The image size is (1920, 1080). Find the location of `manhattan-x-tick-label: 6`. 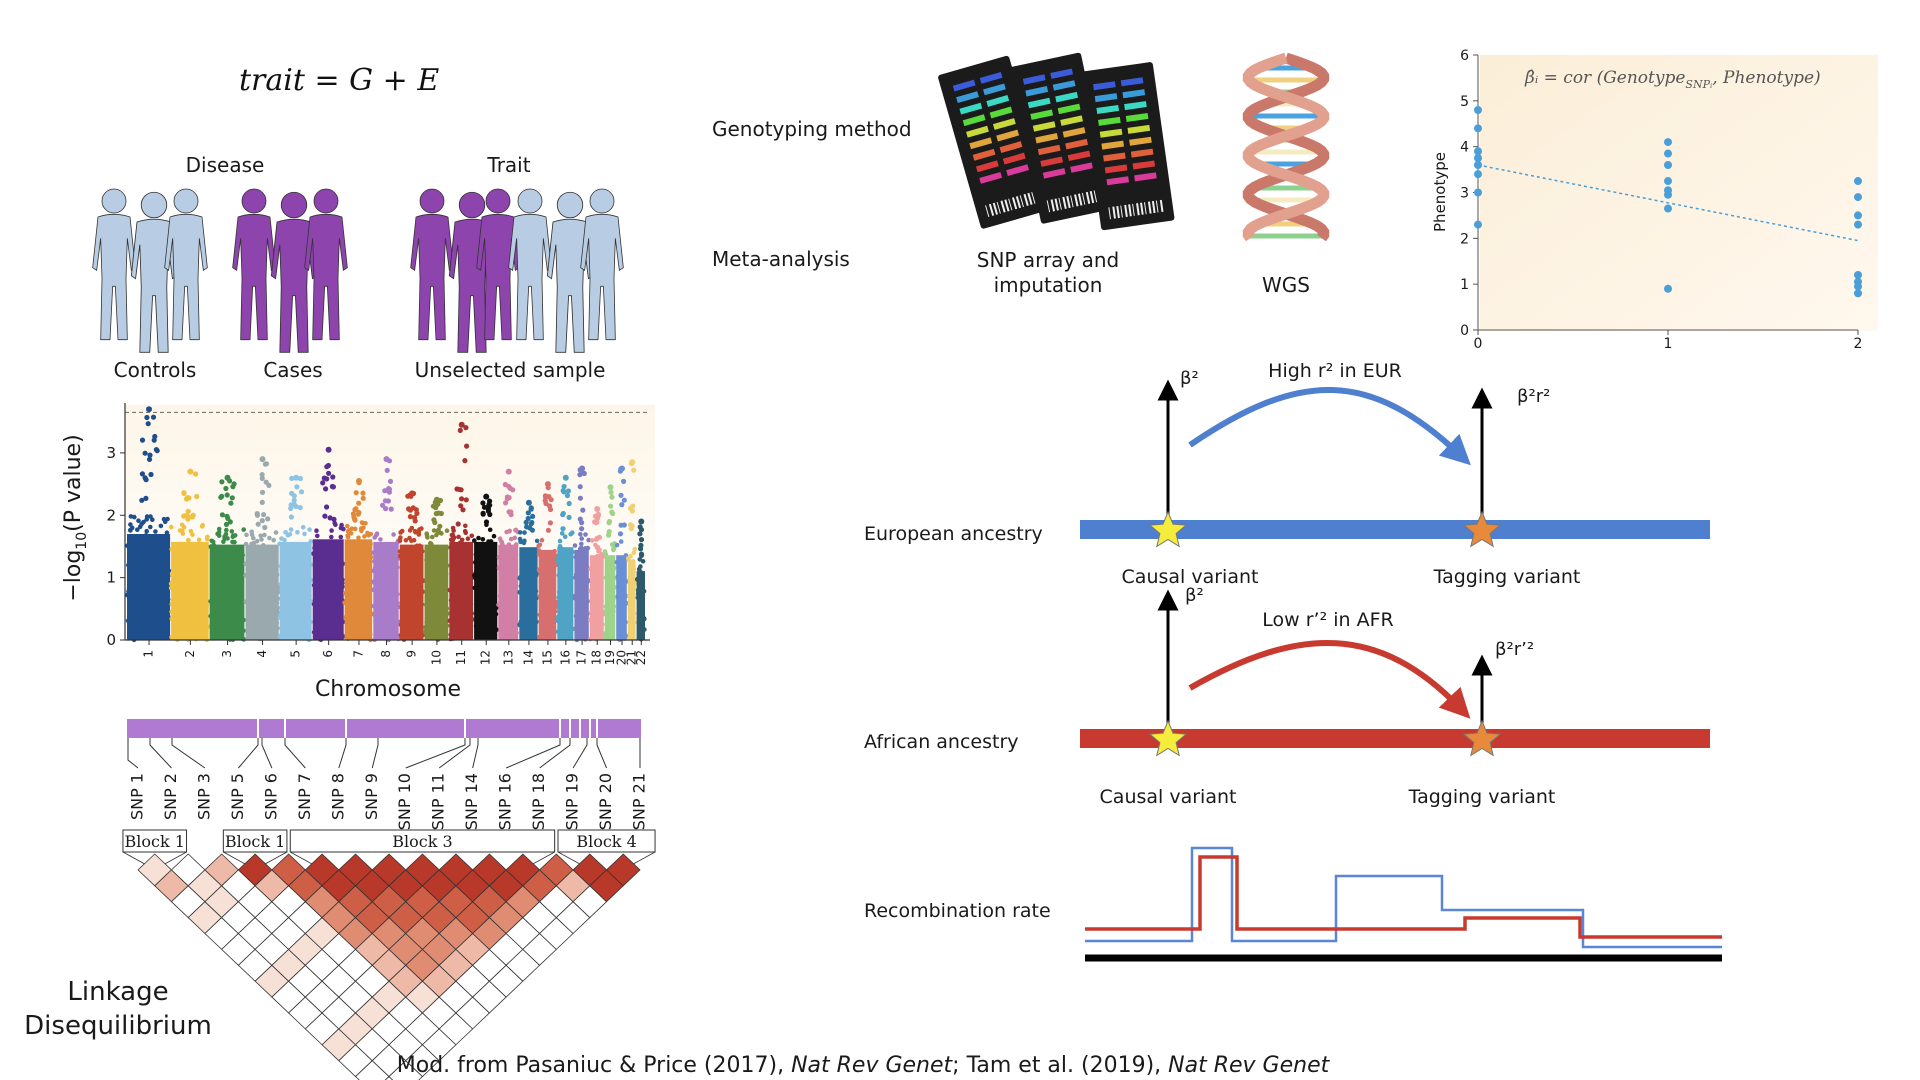

manhattan-x-tick-label: 6 is located at coordinates (328, 654).